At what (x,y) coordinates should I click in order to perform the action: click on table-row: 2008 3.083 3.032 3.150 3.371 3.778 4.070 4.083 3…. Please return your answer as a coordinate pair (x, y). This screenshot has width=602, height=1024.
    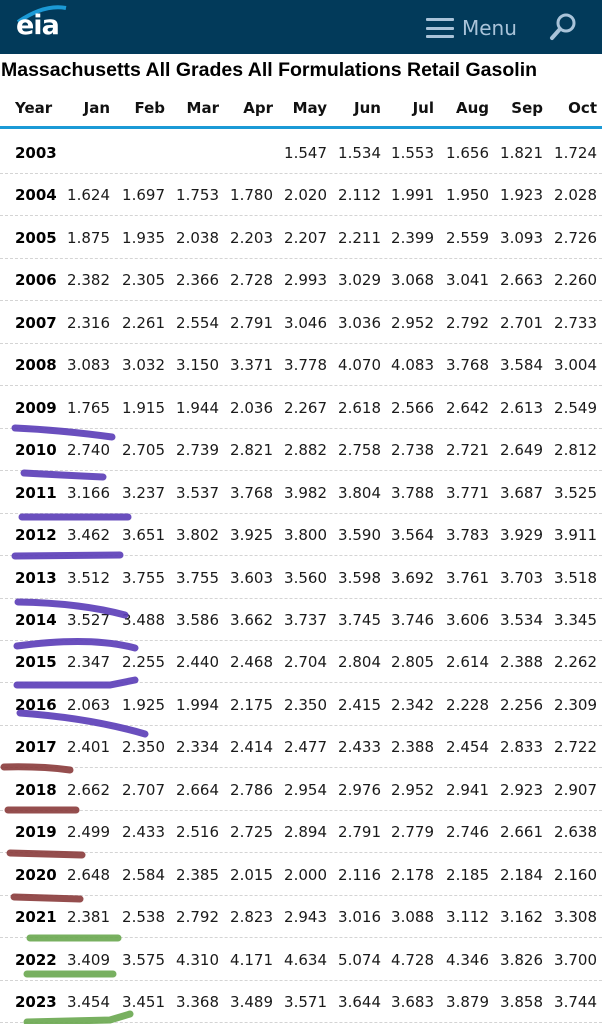
    Looking at the image, I should click on (301, 365).